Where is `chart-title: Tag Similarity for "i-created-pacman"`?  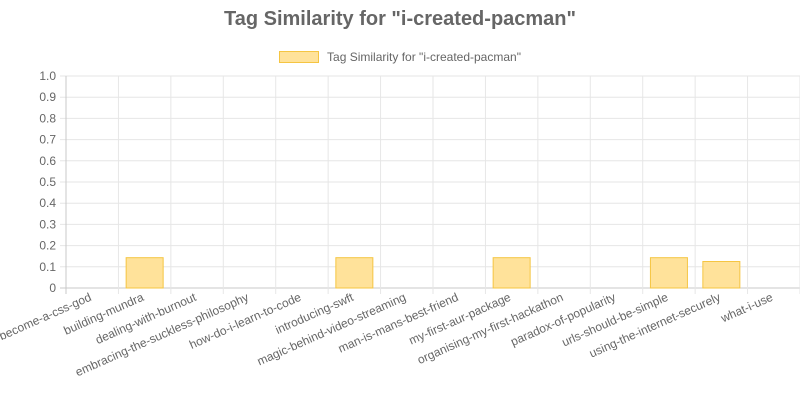
chart-title: Tag Similarity for "i-created-pacman" is located at coordinates (400, 19).